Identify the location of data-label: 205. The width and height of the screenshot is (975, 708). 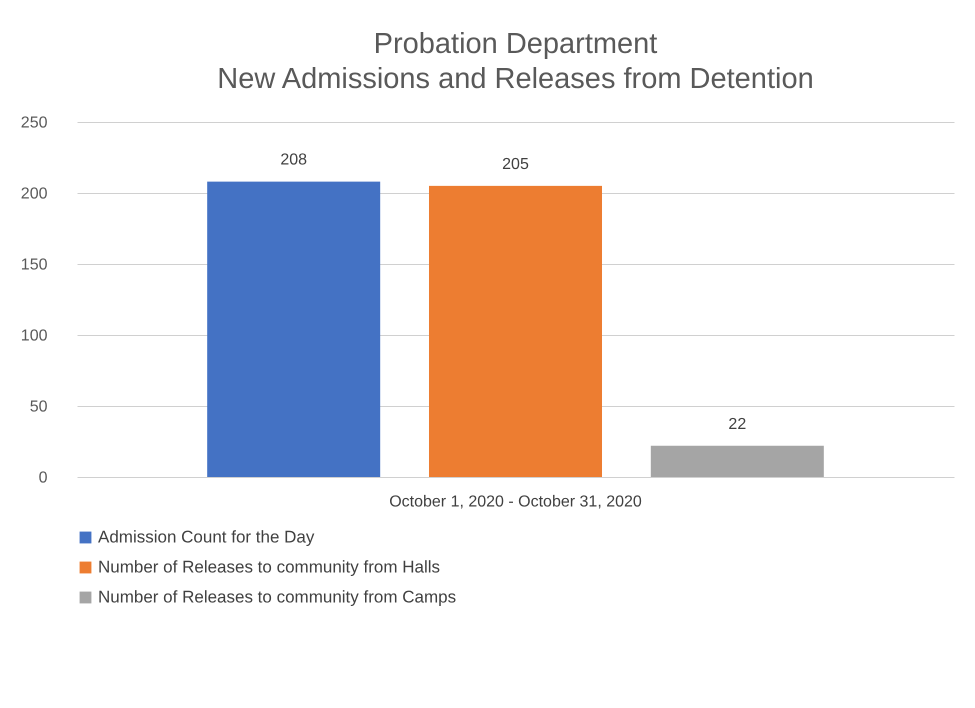
(515, 164).